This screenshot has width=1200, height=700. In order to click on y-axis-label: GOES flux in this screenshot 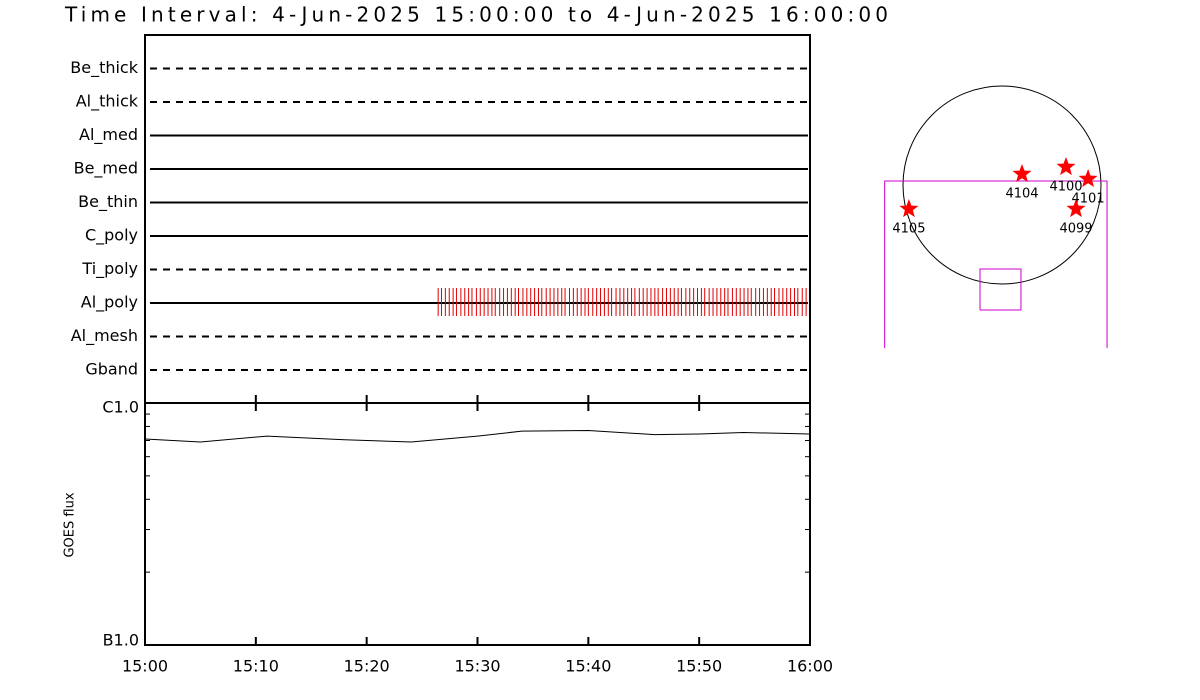, I will do `click(70, 524)`.